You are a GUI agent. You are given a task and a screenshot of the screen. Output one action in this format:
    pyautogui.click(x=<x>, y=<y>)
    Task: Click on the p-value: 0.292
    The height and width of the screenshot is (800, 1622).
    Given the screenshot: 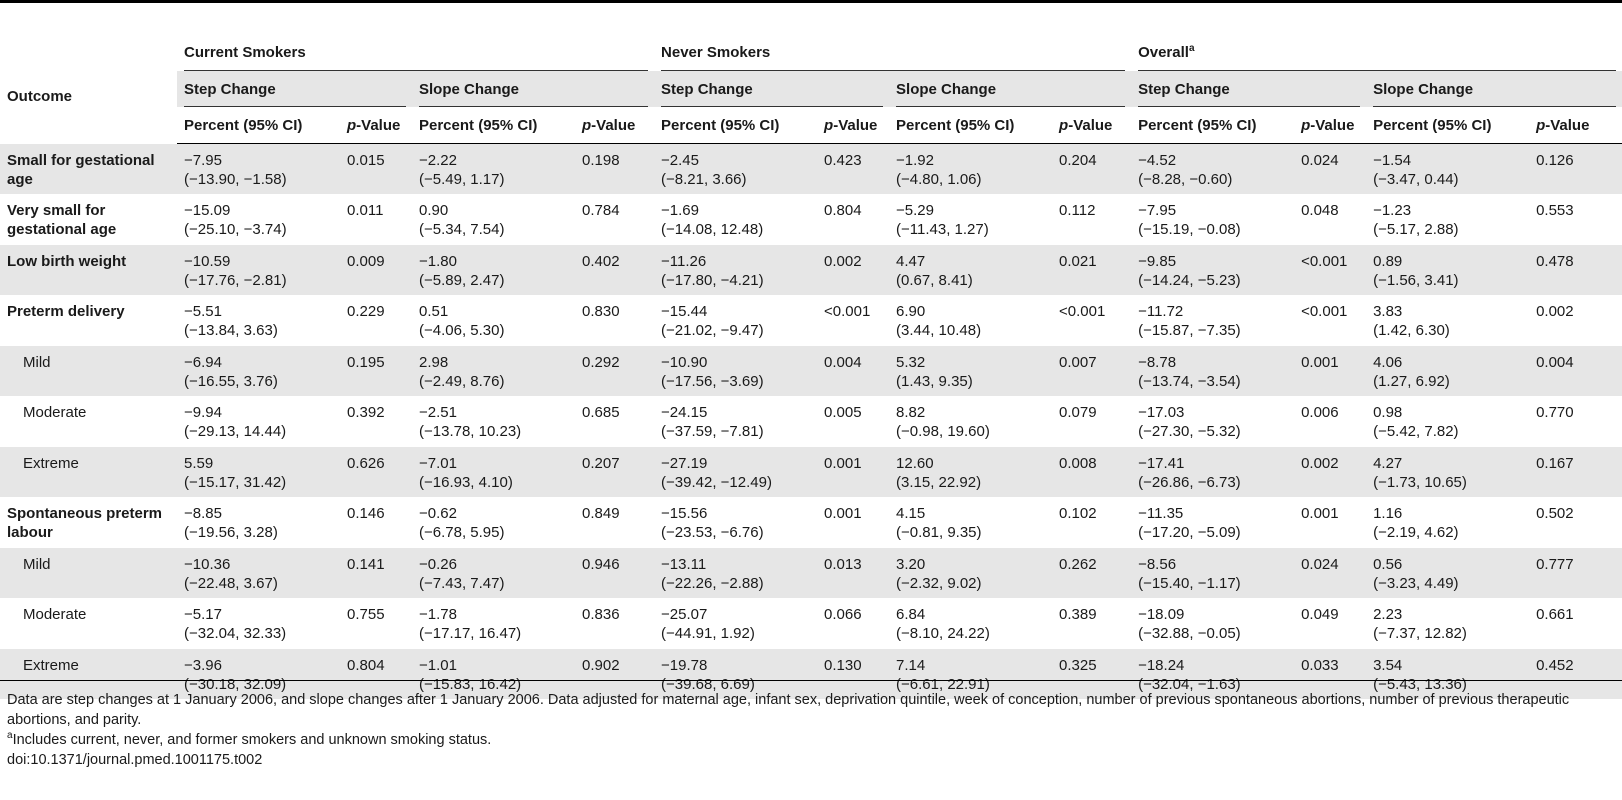 What is the action you would take?
    pyautogui.click(x=601, y=362)
    